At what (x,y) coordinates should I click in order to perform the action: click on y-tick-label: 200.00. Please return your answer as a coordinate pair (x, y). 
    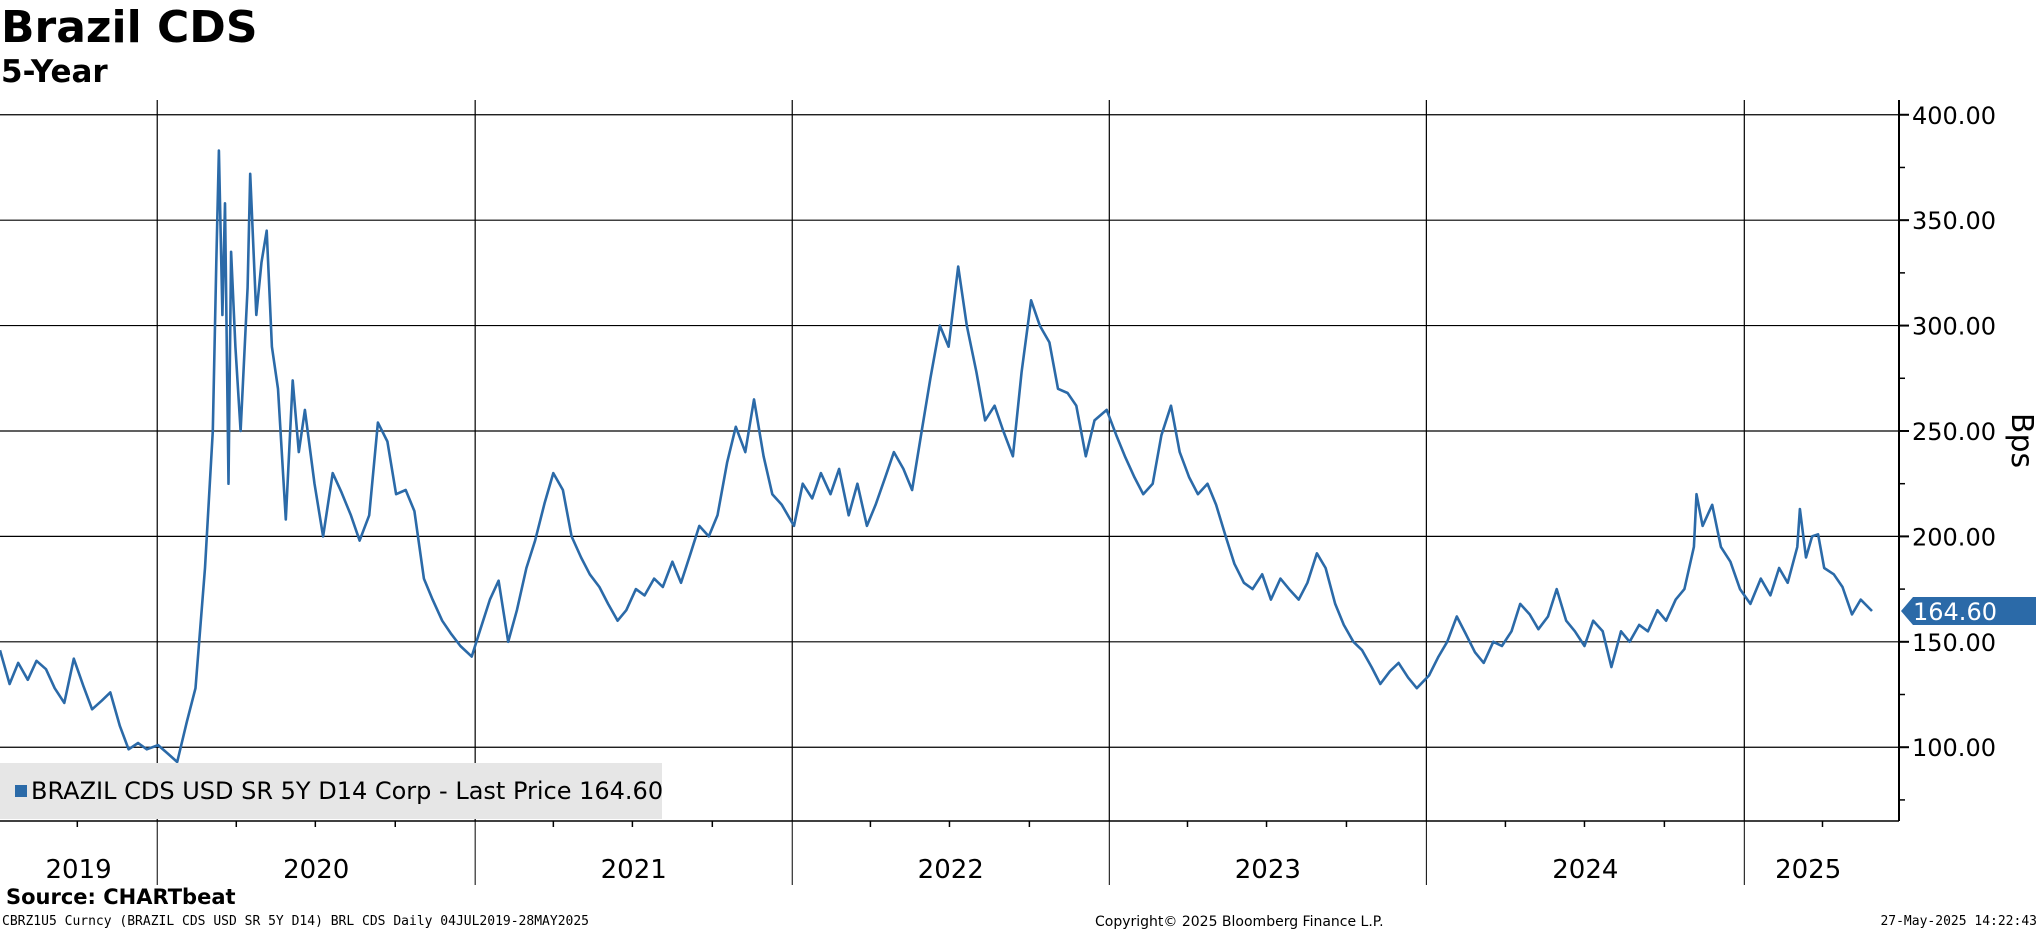
    Looking at the image, I should click on (1954, 537).